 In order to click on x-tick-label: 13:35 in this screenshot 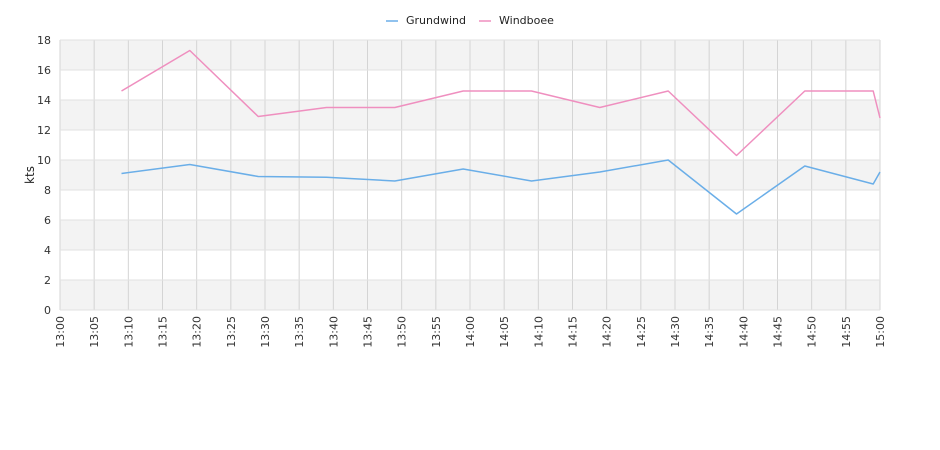, I will do `click(299, 332)`.